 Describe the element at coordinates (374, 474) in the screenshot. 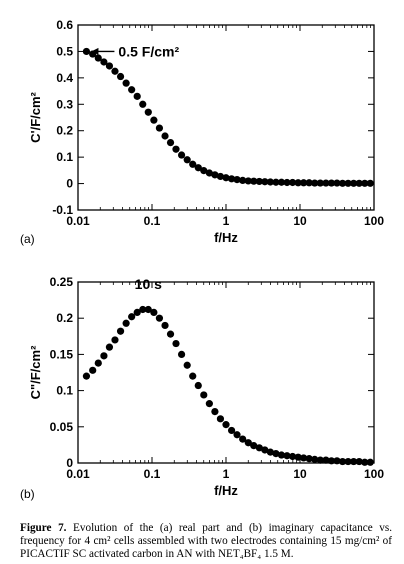

I see `x-tick-label-b: 100` at that location.